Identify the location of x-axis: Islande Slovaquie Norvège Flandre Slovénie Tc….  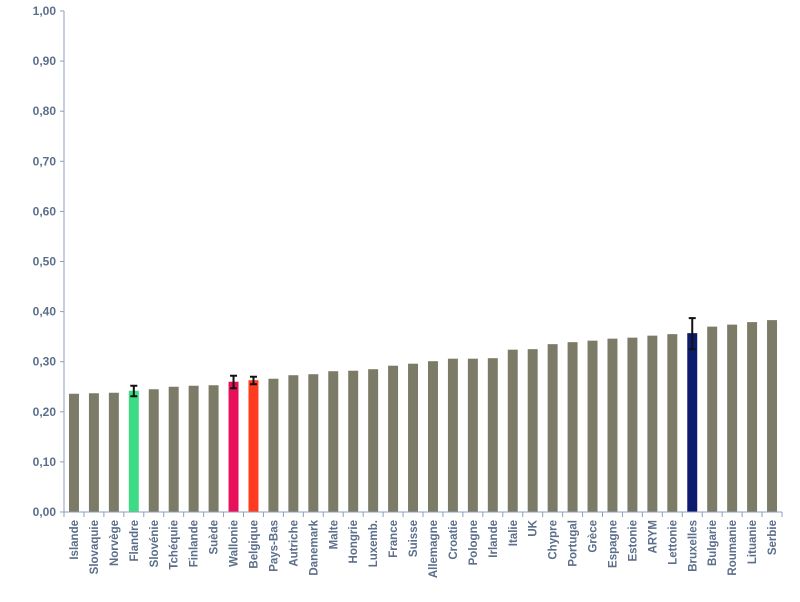
(423, 544).